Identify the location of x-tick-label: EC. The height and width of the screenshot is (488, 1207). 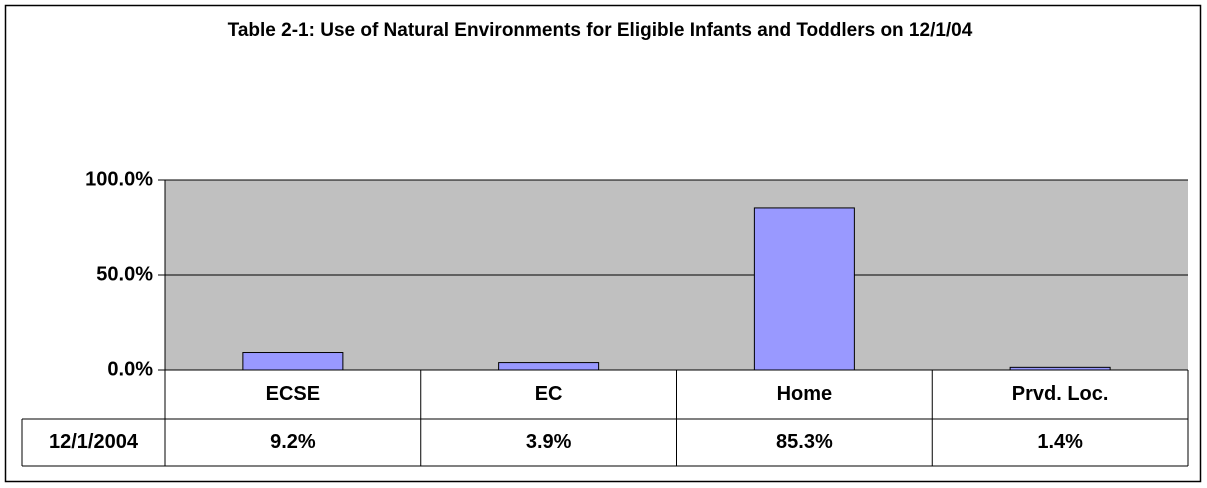
(549, 394).